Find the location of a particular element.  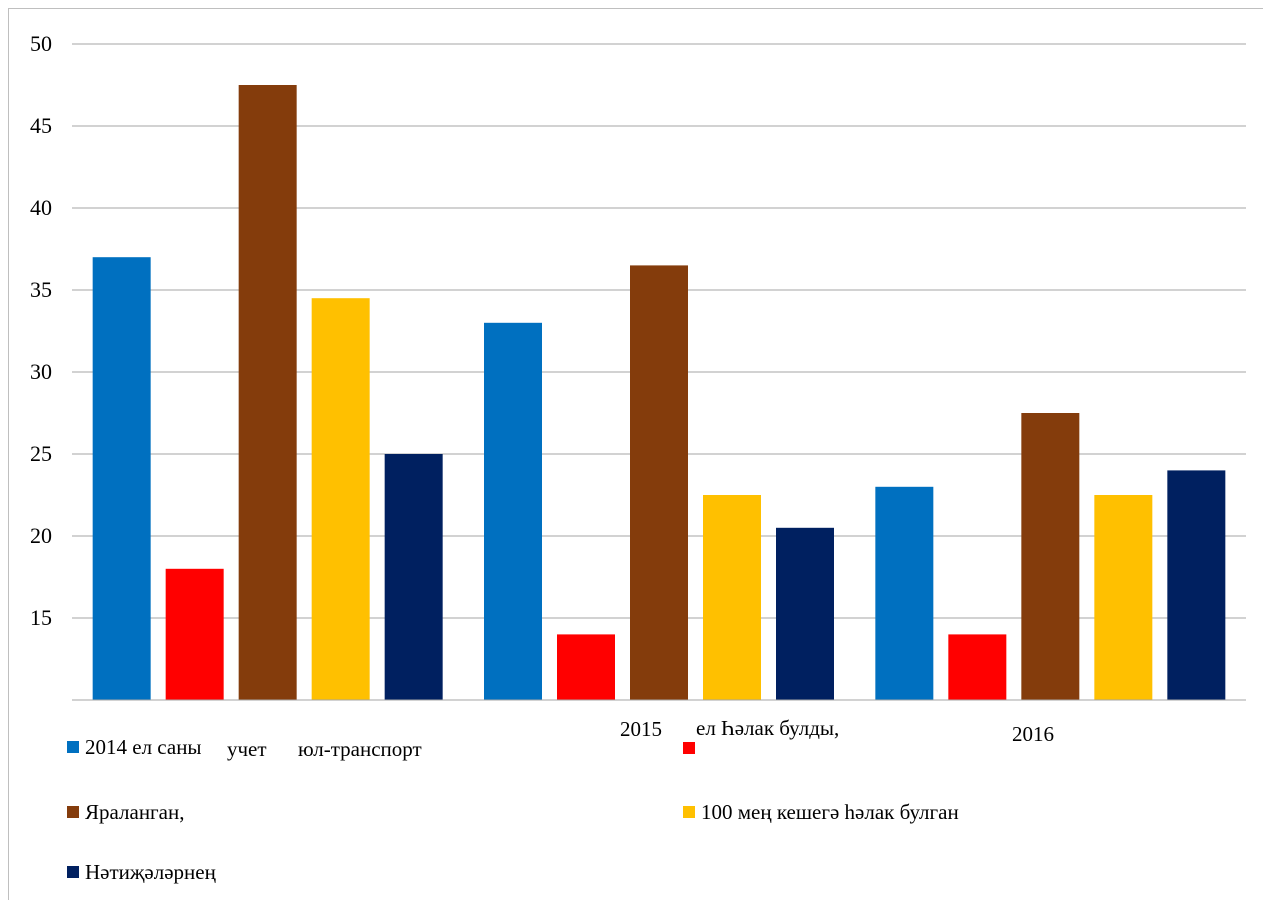

bar-group2-series2 is located at coordinates (586, 667).